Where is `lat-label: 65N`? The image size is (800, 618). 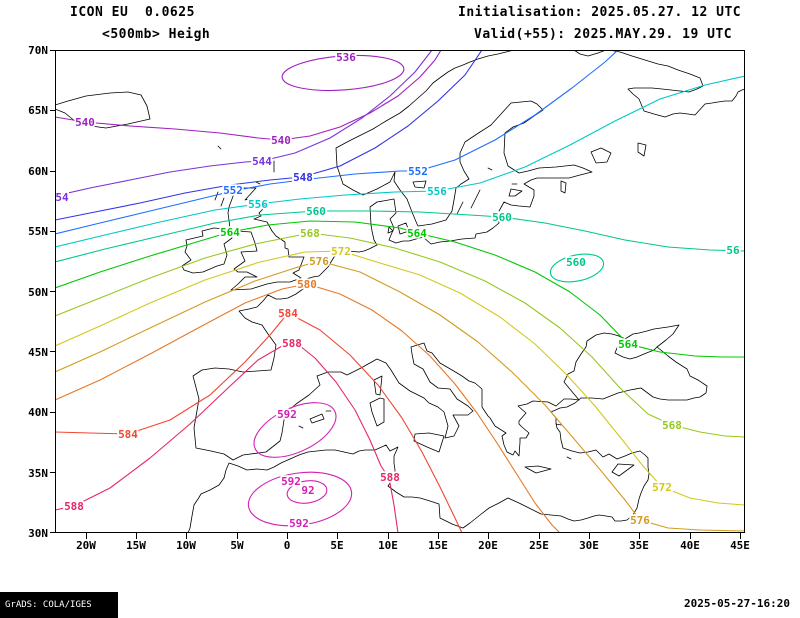 lat-label: 65N is located at coordinates (38, 110).